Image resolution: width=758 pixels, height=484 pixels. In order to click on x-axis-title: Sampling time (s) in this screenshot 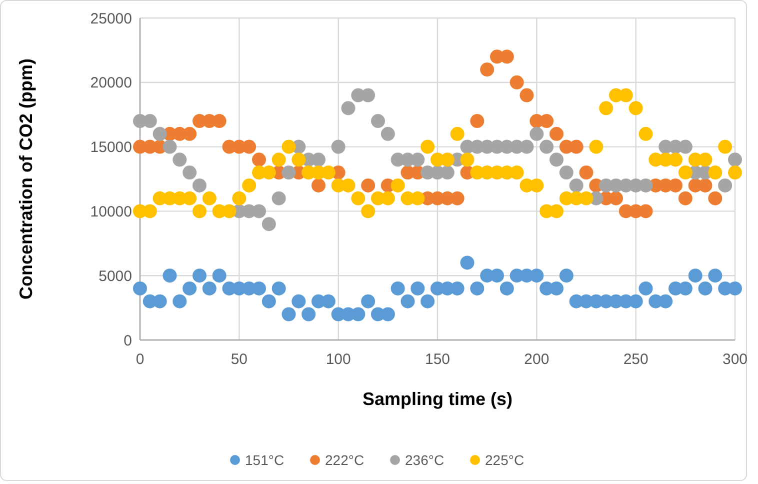, I will do `click(437, 399)`.